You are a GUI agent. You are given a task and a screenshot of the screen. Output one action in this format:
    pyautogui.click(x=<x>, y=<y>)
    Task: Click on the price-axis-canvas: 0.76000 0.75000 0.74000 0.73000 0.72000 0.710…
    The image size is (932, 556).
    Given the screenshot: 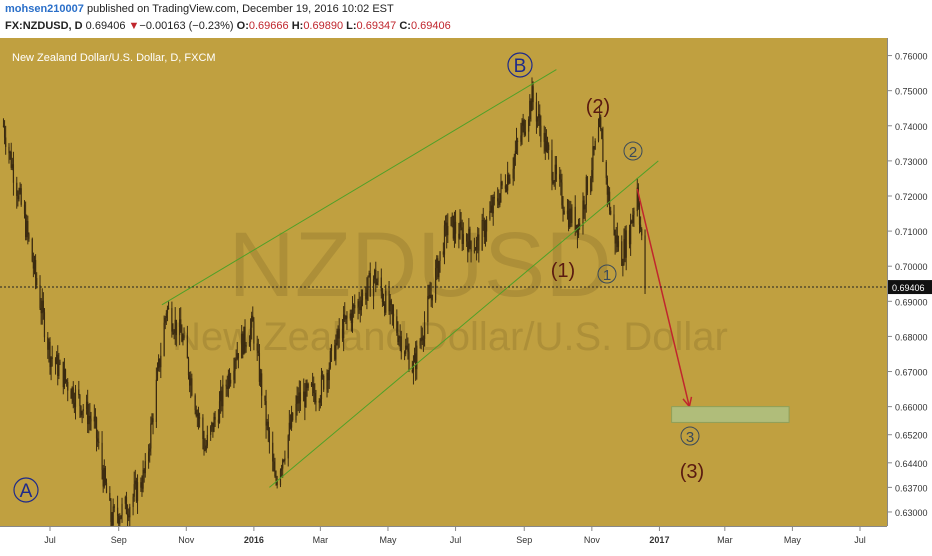 What is the action you would take?
    pyautogui.click(x=910, y=282)
    